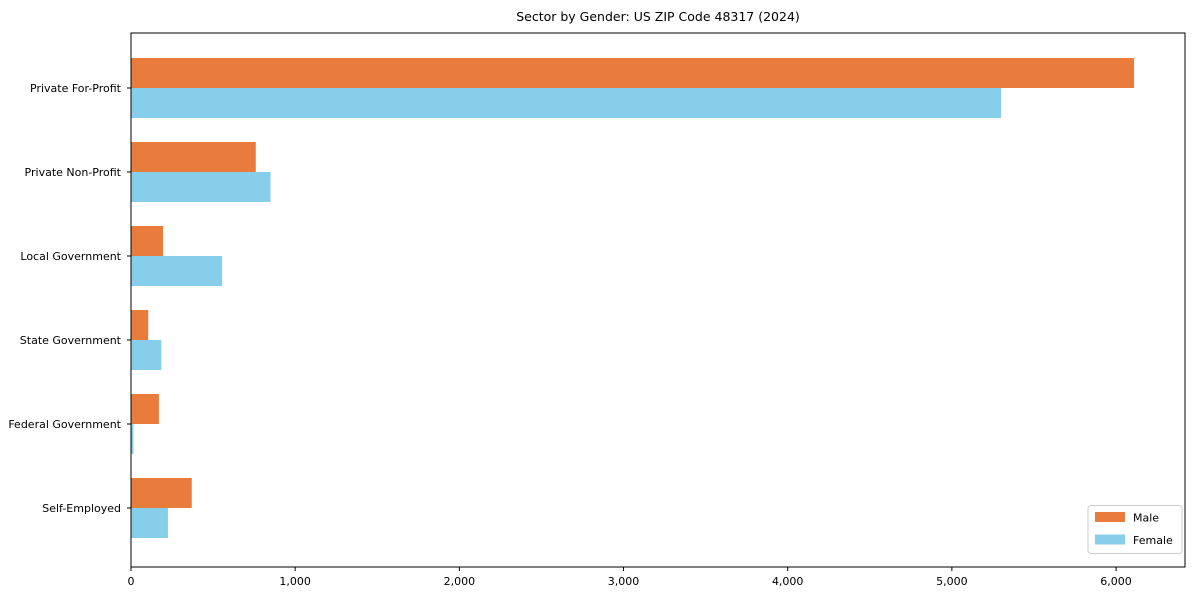 The width and height of the screenshot is (1200, 600). What do you see at coordinates (76, 88) in the screenshot?
I see `y-tick-label: Private For-Profit` at bounding box center [76, 88].